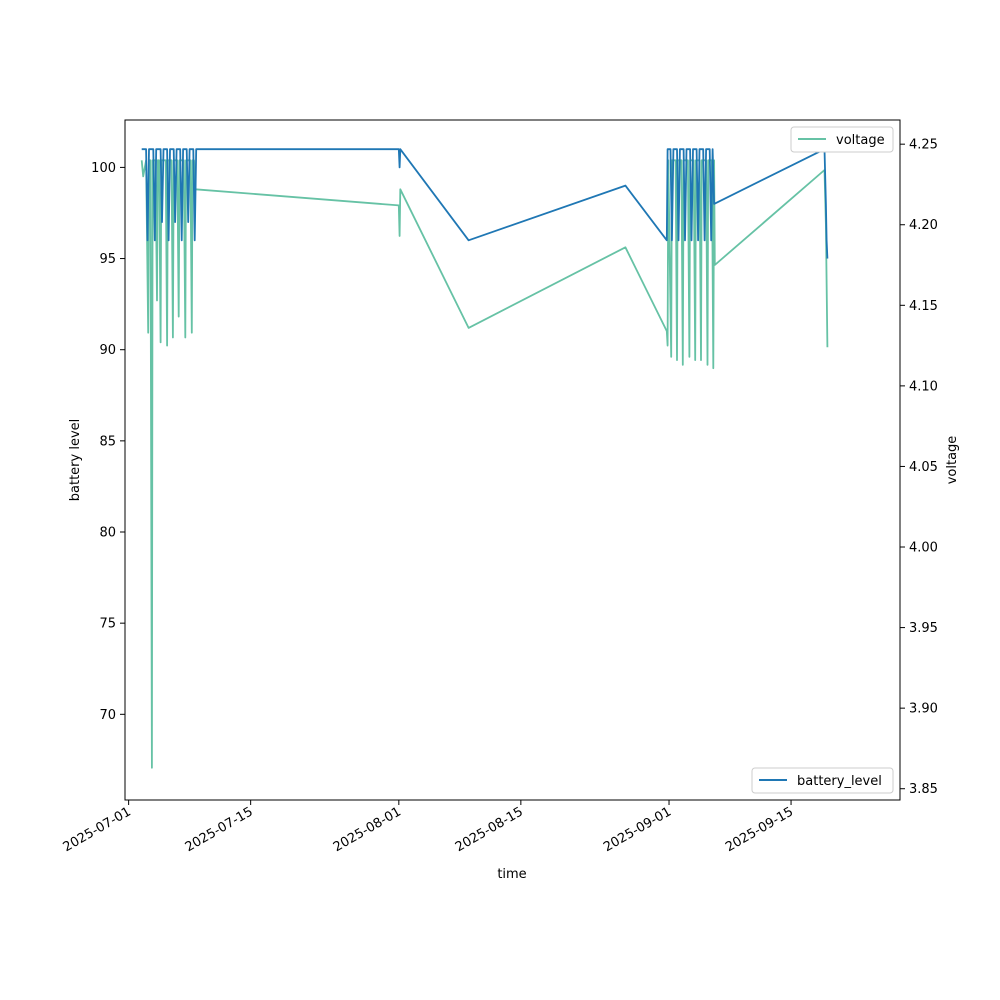 The height and width of the screenshot is (1000, 1000). Describe the element at coordinates (923, 306) in the screenshot. I see `y-right-tick-label: 4.15` at that location.